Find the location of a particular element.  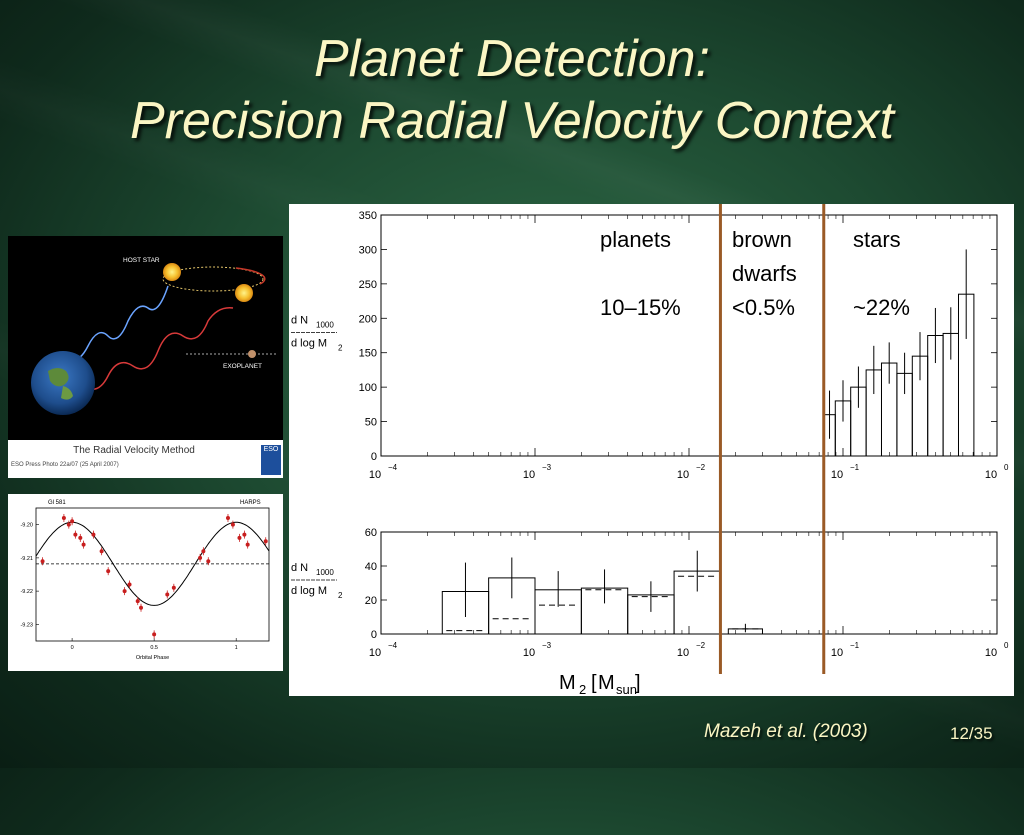

phase-title-left: Gl 581 is located at coordinates (57, 503).